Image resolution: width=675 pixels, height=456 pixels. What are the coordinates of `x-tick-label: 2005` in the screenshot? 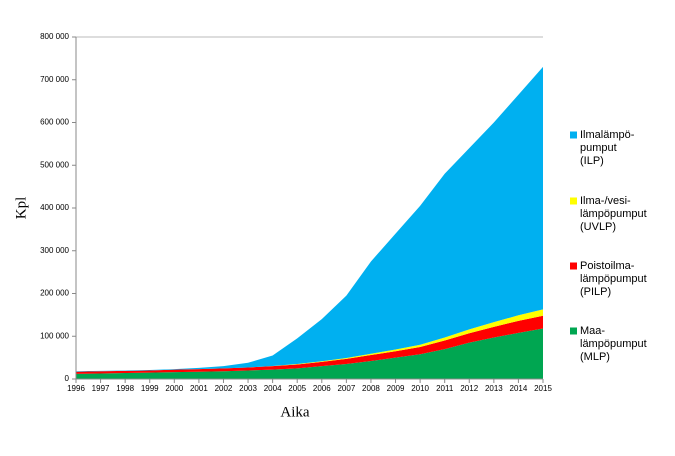 It's located at (297, 388).